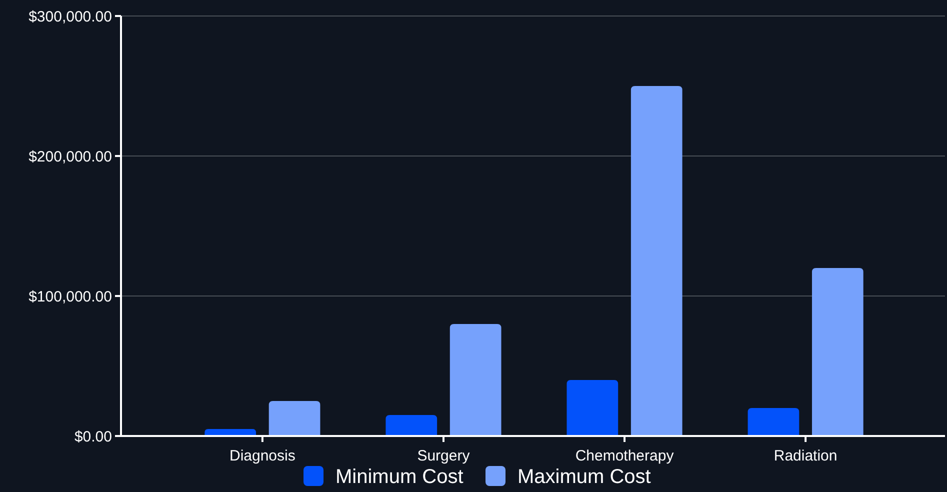 This screenshot has height=492, width=947. What do you see at coordinates (624, 455) in the screenshot?
I see `x-tick-label: Chemotherapy` at bounding box center [624, 455].